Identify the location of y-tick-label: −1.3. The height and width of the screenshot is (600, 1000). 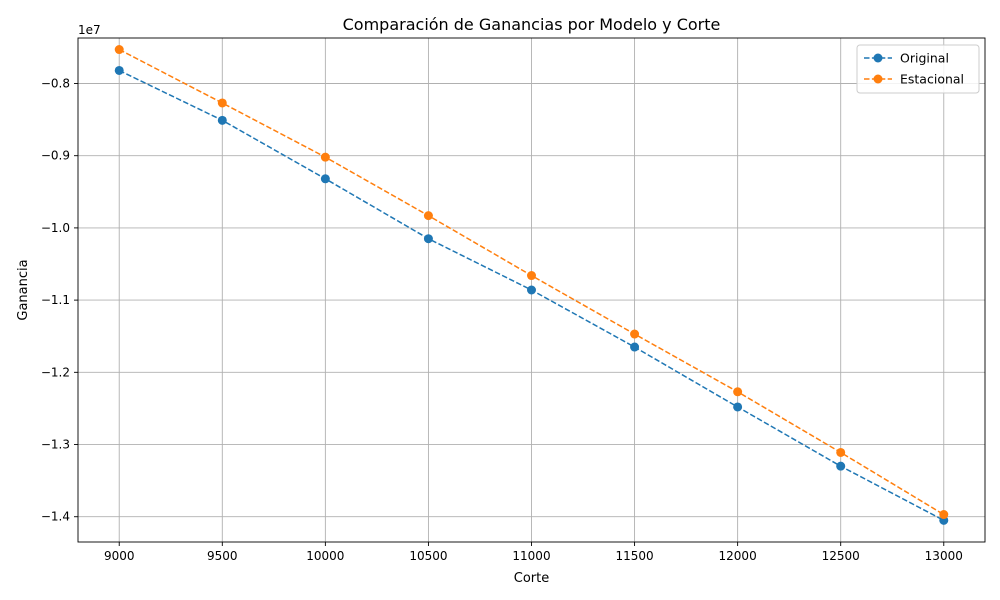
(55, 445).